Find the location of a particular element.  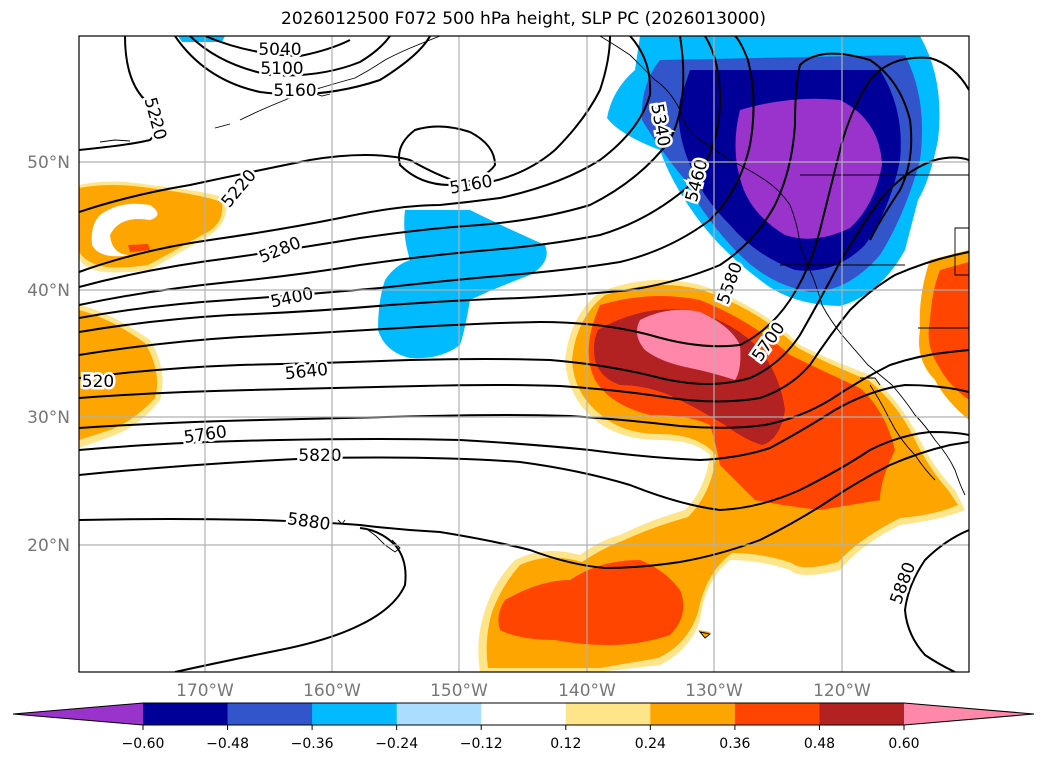

colorbar-tick-label: −0.24 is located at coordinates (396, 744).